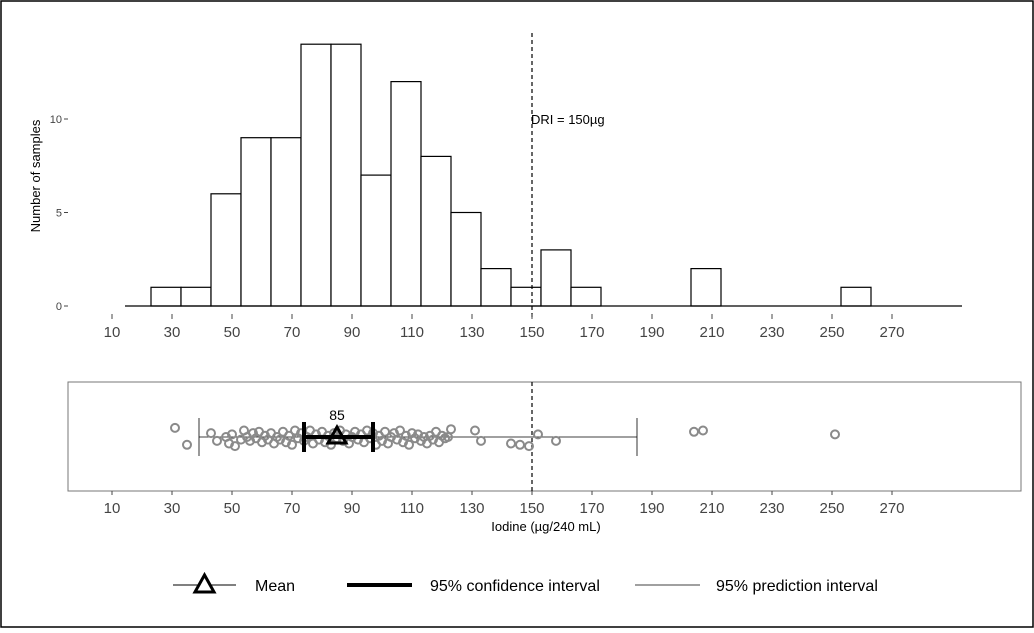 Image resolution: width=1034 pixels, height=633 pixels. What do you see at coordinates (412, 508) in the screenshot?
I see `dotplot-x-tick-label: 110` at bounding box center [412, 508].